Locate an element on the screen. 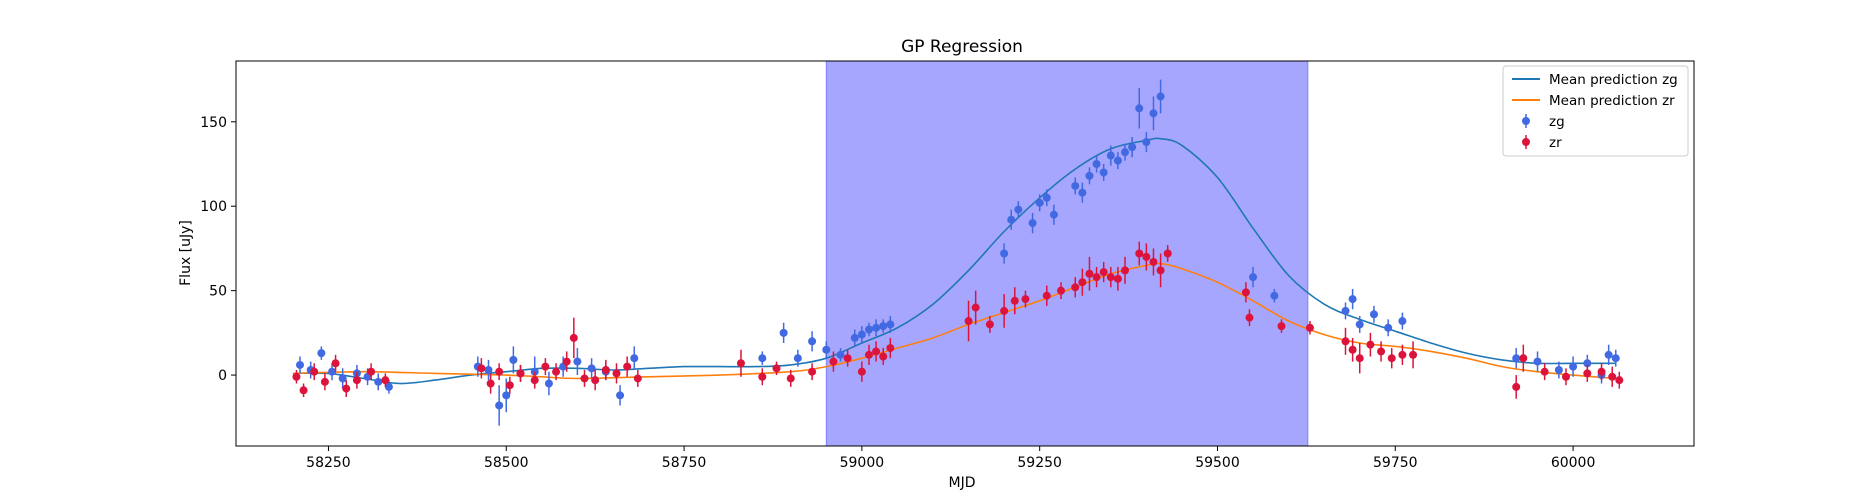 The image size is (1875, 500). y-tick-label: 150 is located at coordinates (213, 123).